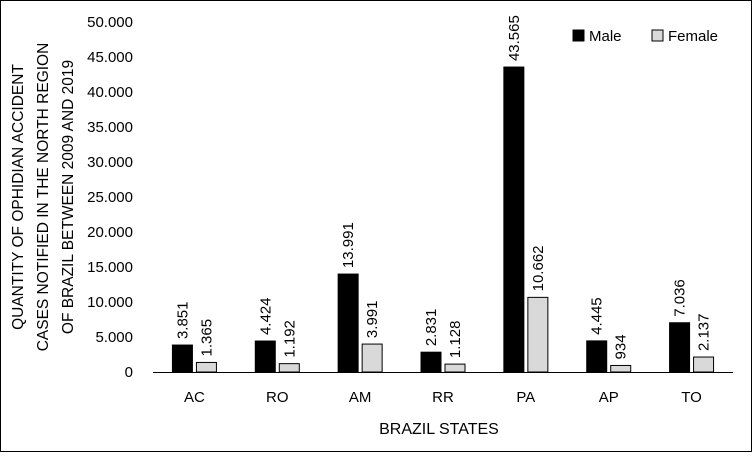 This screenshot has width=752, height=456. I want to click on x-axis-ticks: AC RO AM RR PA AP TO, so click(443, 397).